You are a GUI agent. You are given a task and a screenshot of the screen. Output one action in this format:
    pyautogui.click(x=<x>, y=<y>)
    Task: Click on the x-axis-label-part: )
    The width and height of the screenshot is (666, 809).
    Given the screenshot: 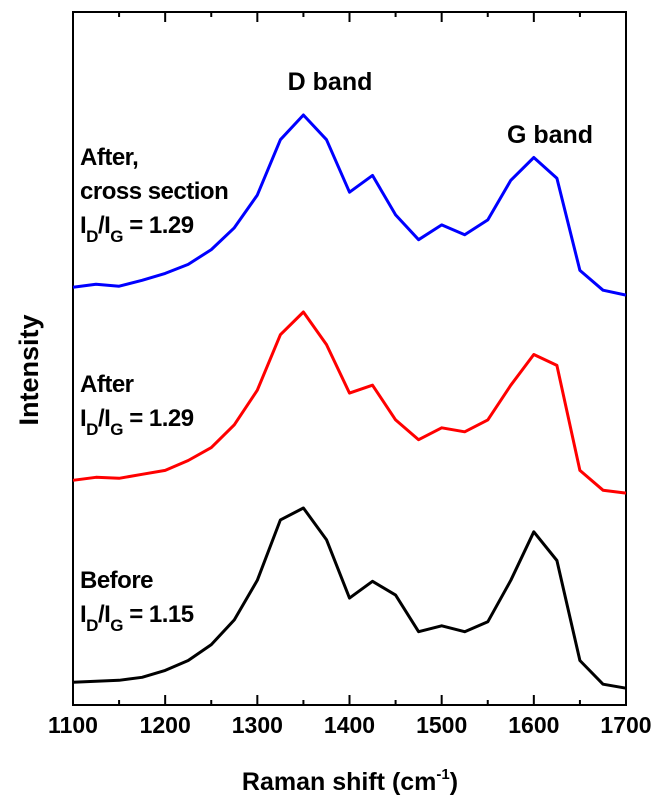 What is the action you would take?
    pyautogui.click(x=454, y=782)
    